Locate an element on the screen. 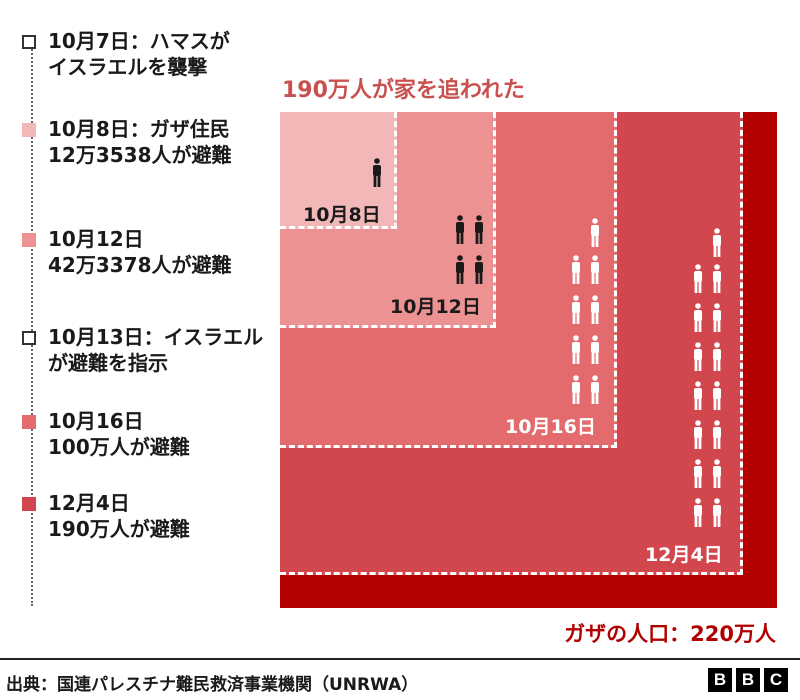 This screenshot has width=800, height=700. box-label-dec4: 12月4日 is located at coordinates (684, 553).